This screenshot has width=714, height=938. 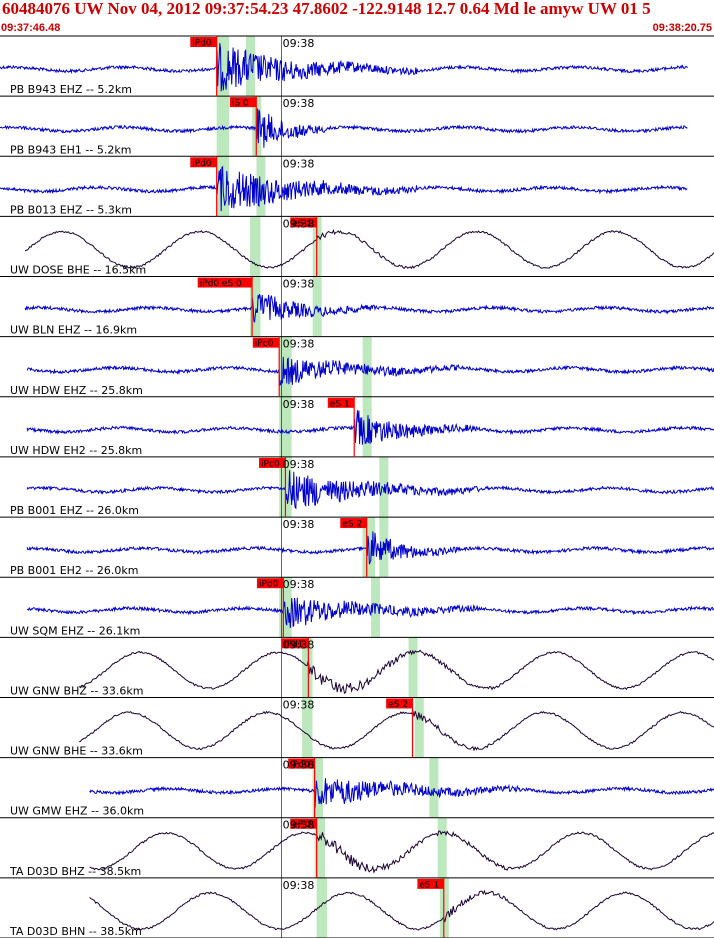 I want to click on station-label: UW HDW EHZ -- 25.8km, so click(x=76, y=390).